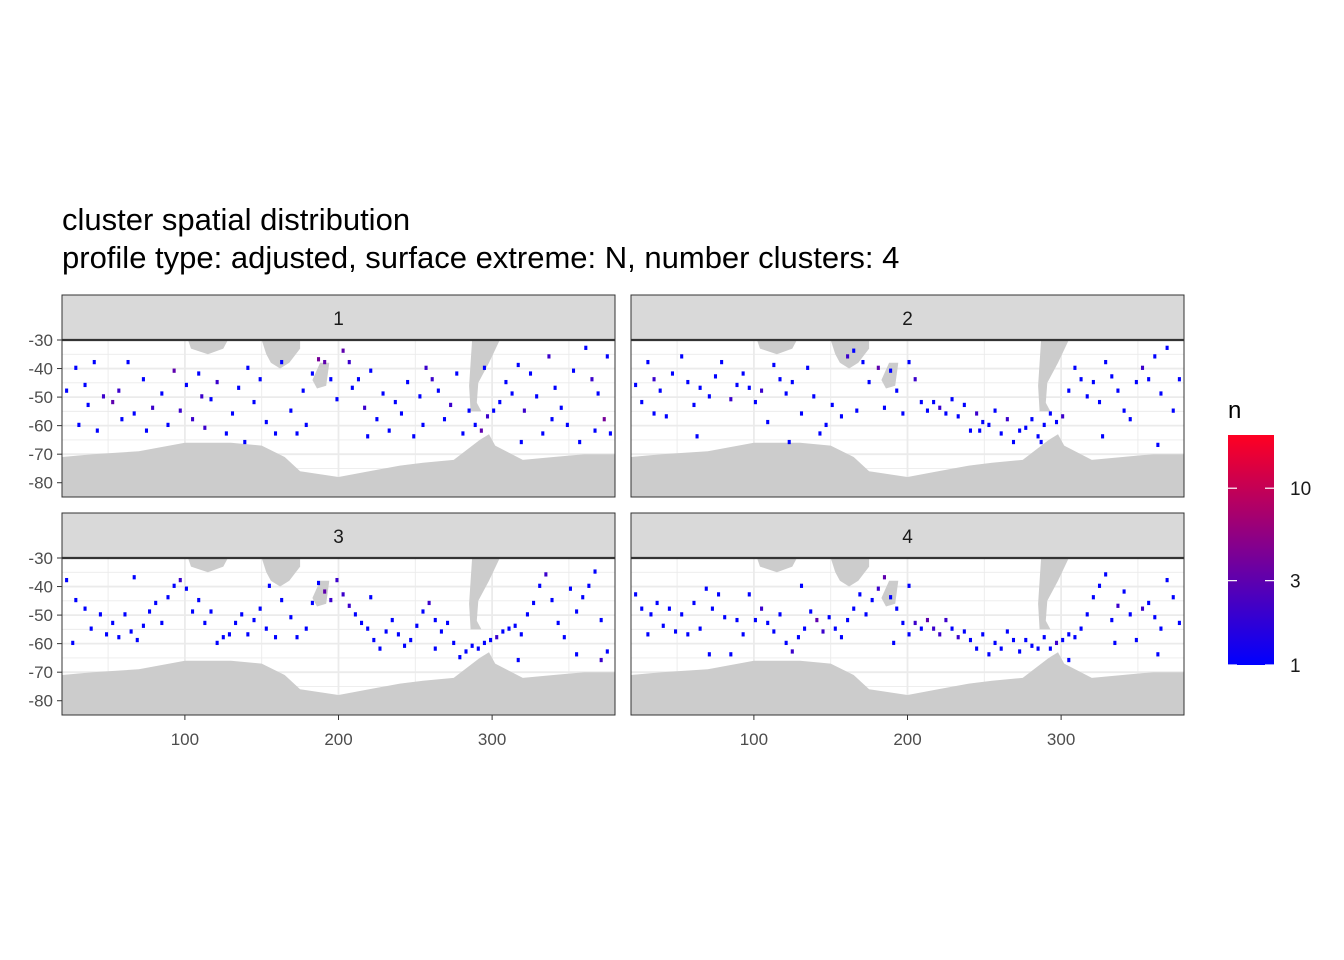 The image size is (1344, 960). What do you see at coordinates (40, 587) in the screenshot?
I see `y-tick-label: -40` at bounding box center [40, 587].